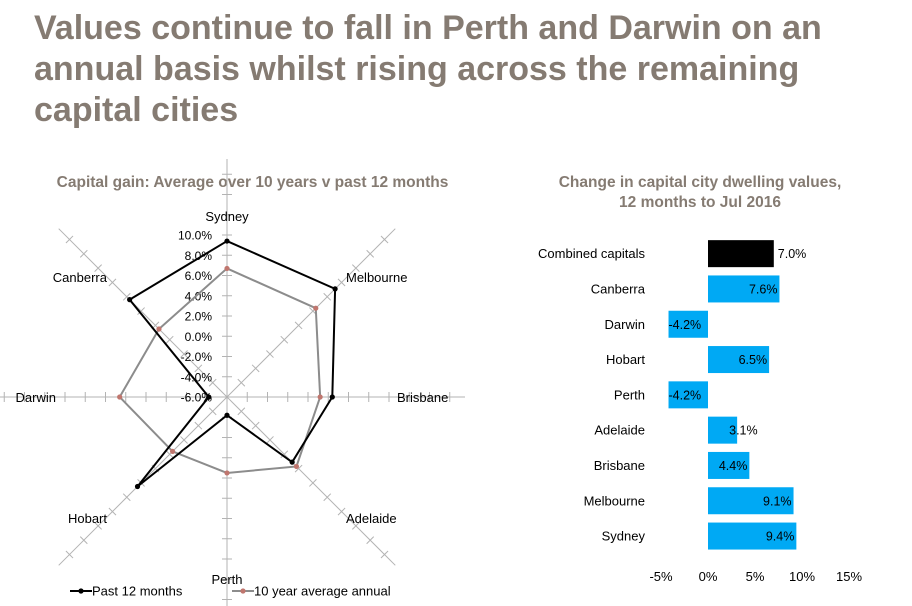 The height and width of the screenshot is (606, 912). What do you see at coordinates (422, 397) in the screenshot?
I see `radar-axis-label-brisbane: Brisbane` at bounding box center [422, 397].